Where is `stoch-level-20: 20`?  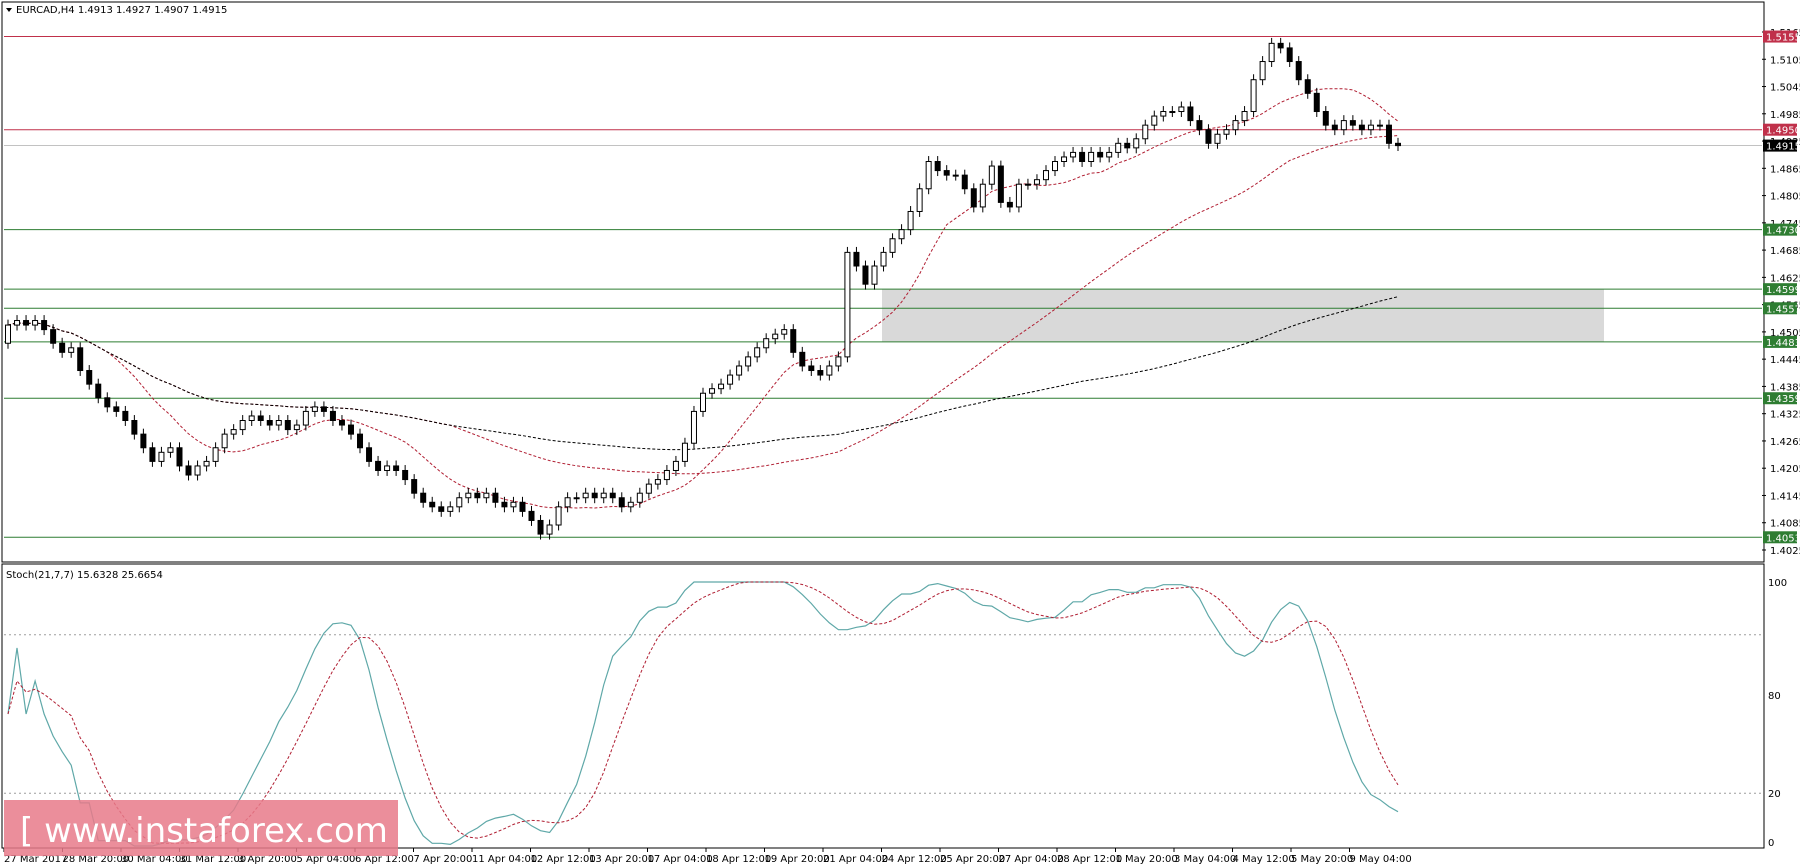 stoch-level-20: 20 is located at coordinates (1774, 794).